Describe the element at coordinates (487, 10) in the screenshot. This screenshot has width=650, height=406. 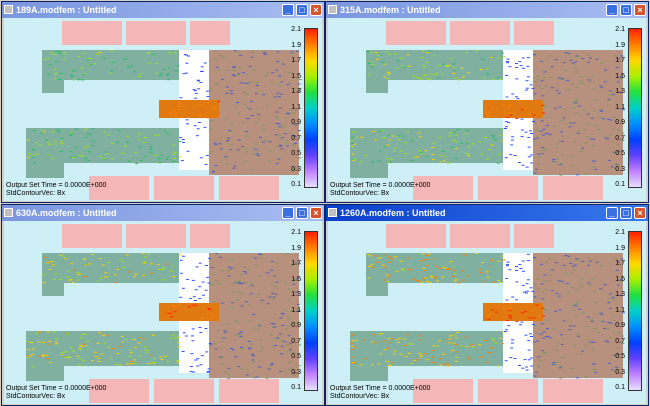
I see `window-titlebar: 315A.modfem : Untitled _ □ ×` at that location.